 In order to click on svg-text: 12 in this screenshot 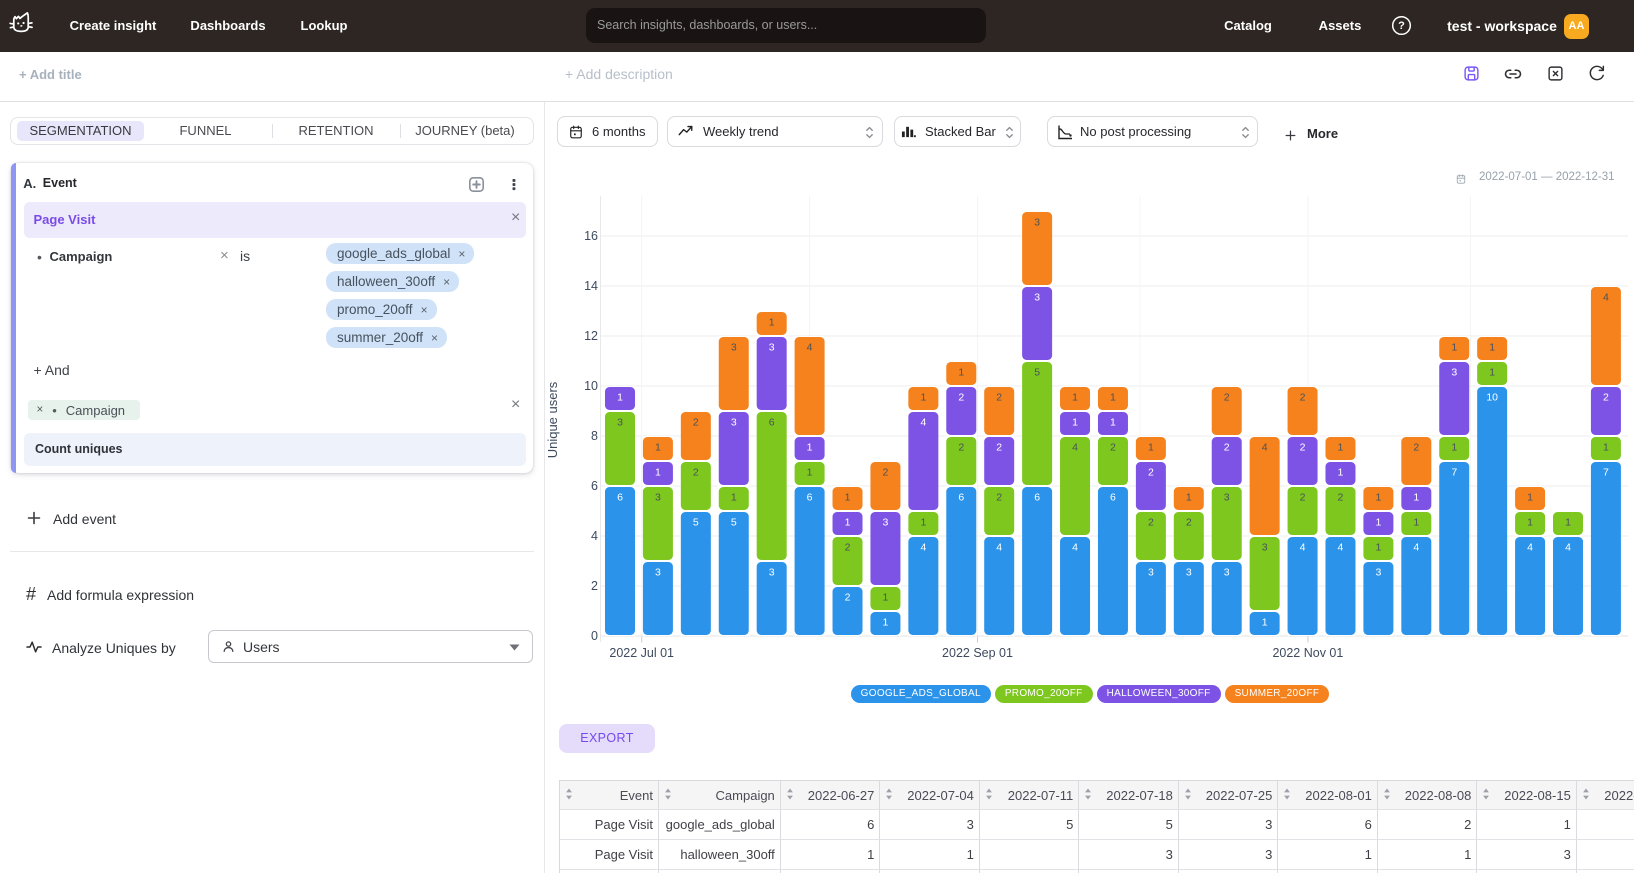, I will do `click(591, 336)`.